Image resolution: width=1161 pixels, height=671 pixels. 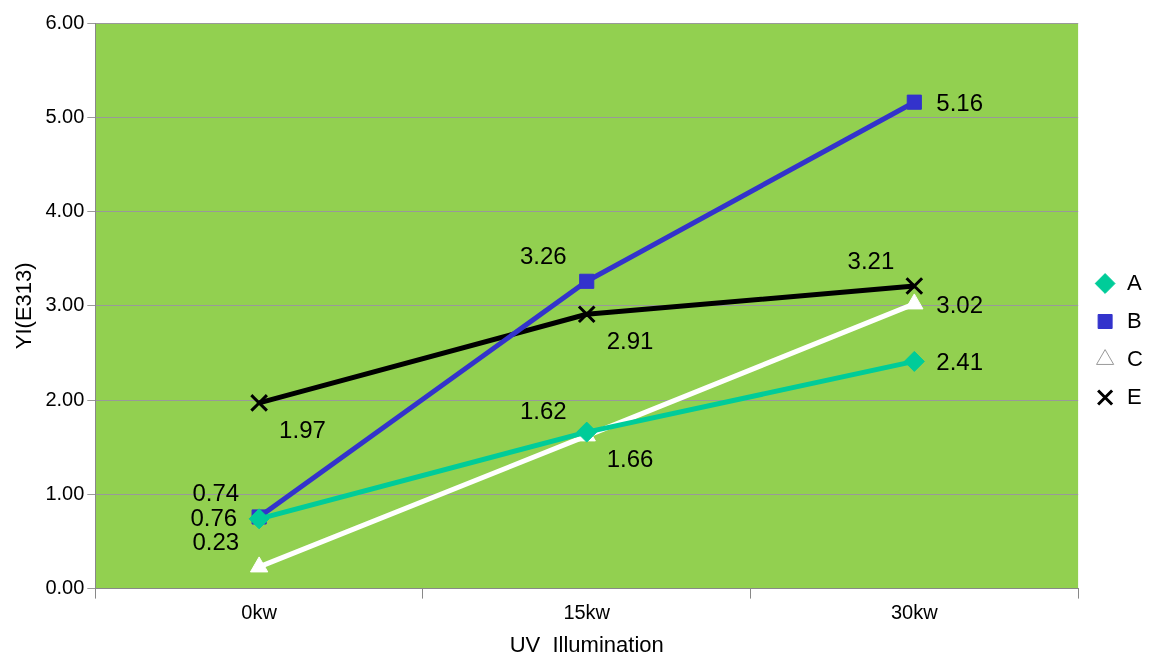 I want to click on y-axis-title: YI(E313), so click(x=24, y=306).